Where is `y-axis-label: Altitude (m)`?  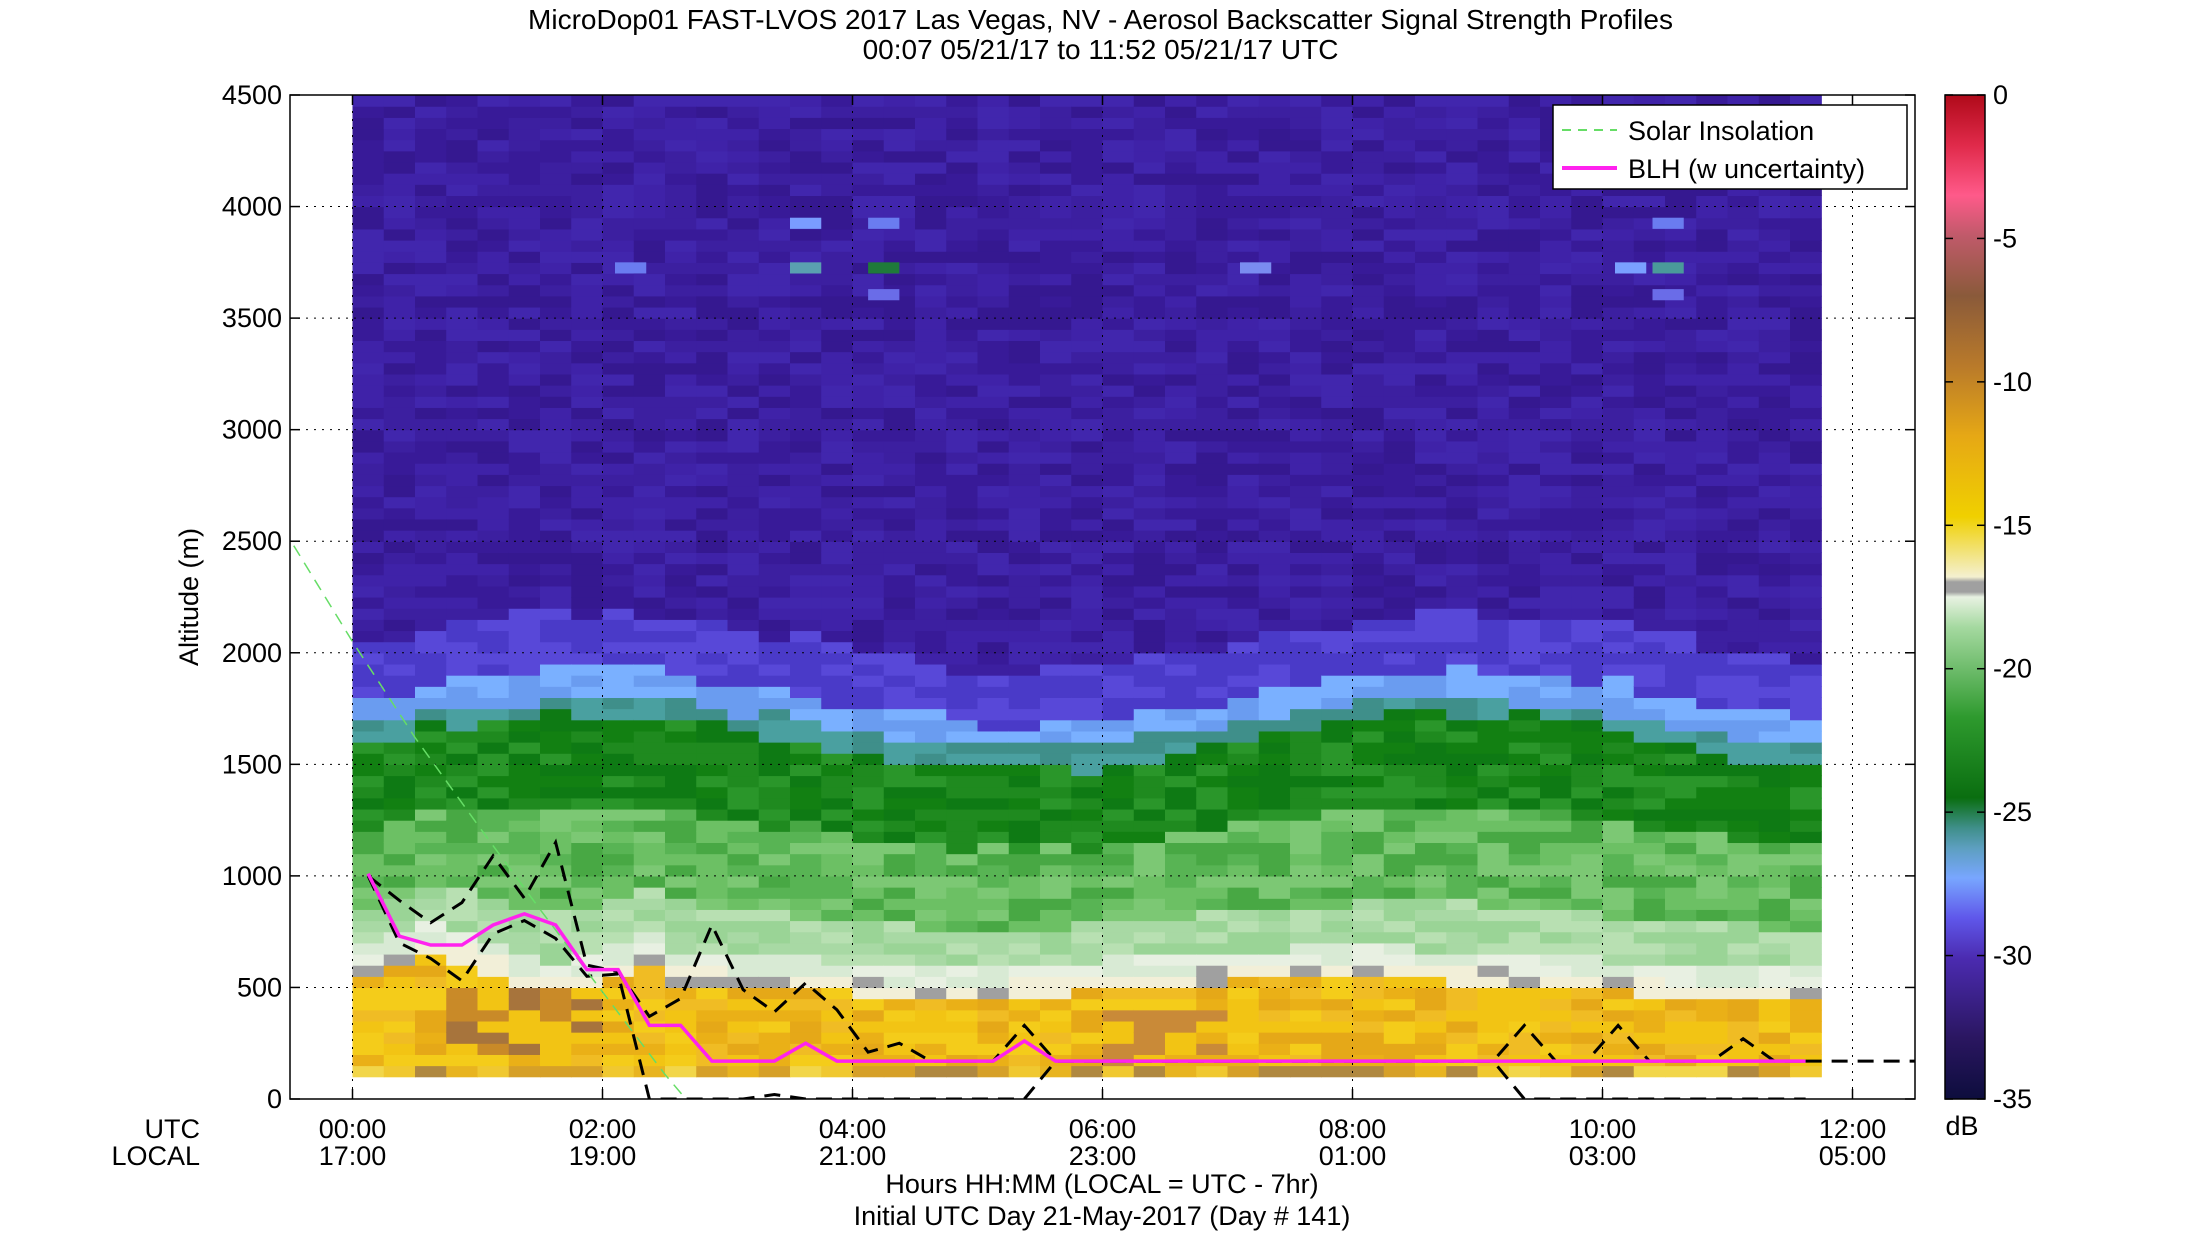
y-axis-label: Altitude (m) is located at coordinates (189, 597).